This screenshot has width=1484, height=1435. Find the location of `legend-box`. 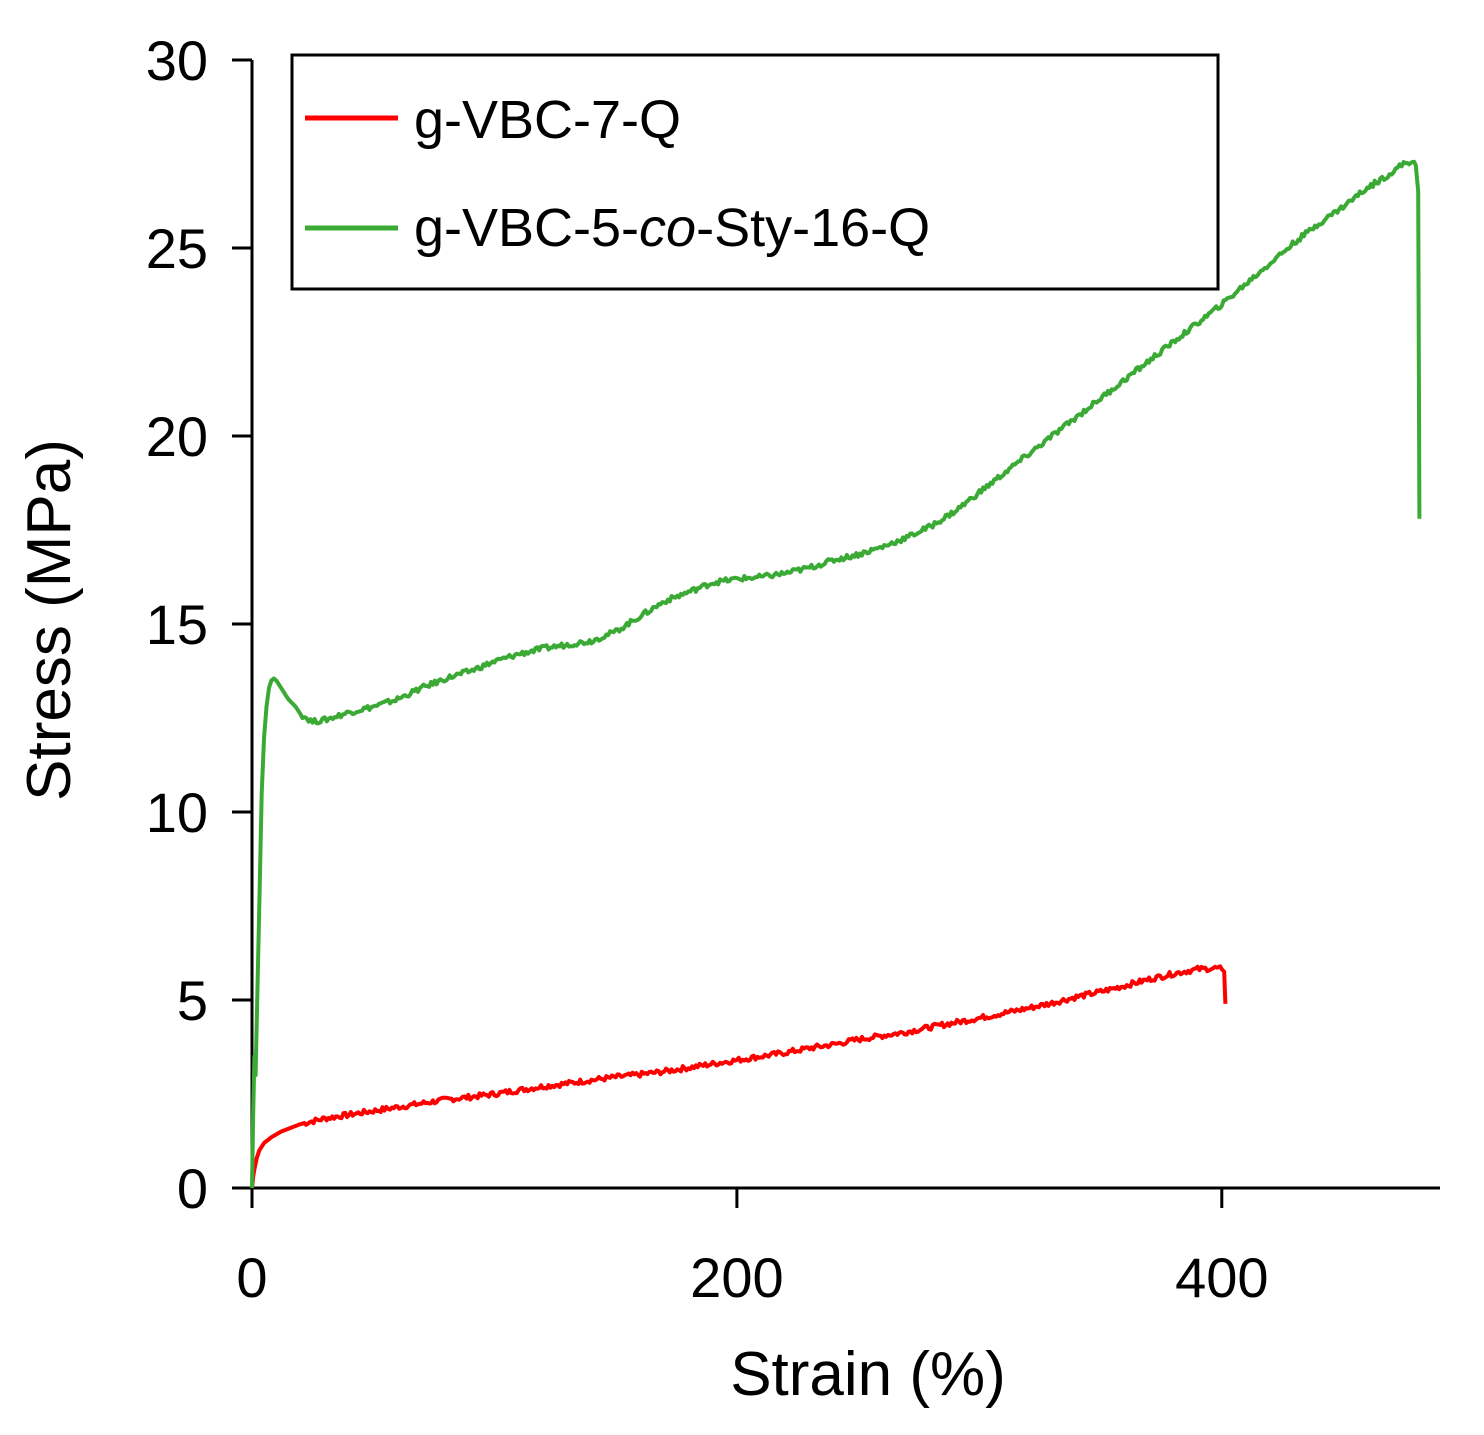

legend-box is located at coordinates (755, 172).